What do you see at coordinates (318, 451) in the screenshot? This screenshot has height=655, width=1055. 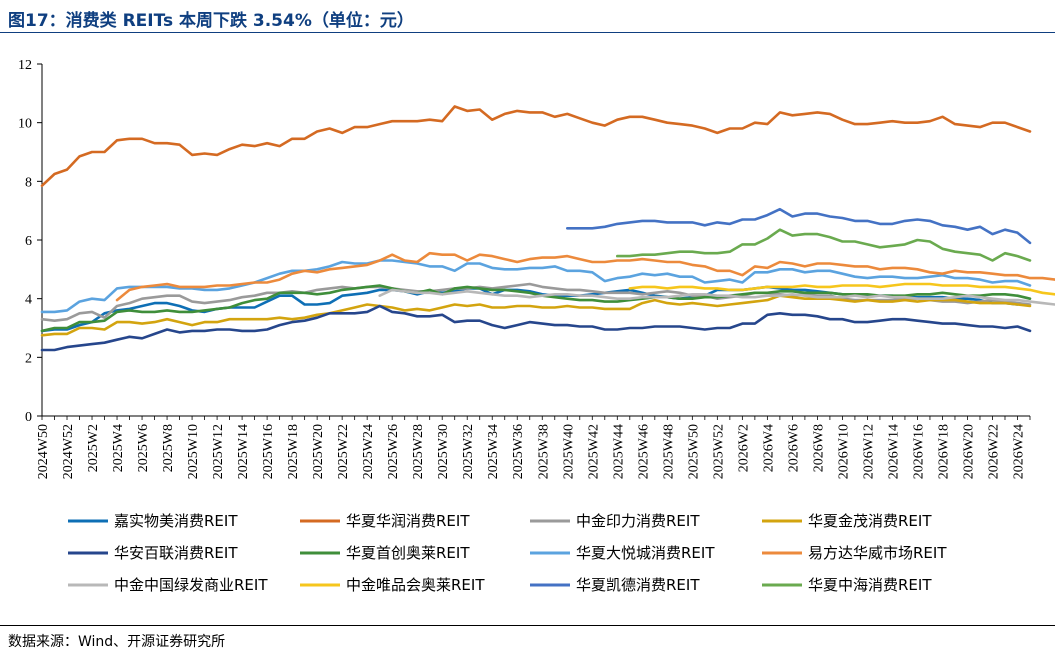 I see `x-tick-label: 2025W20` at bounding box center [318, 451].